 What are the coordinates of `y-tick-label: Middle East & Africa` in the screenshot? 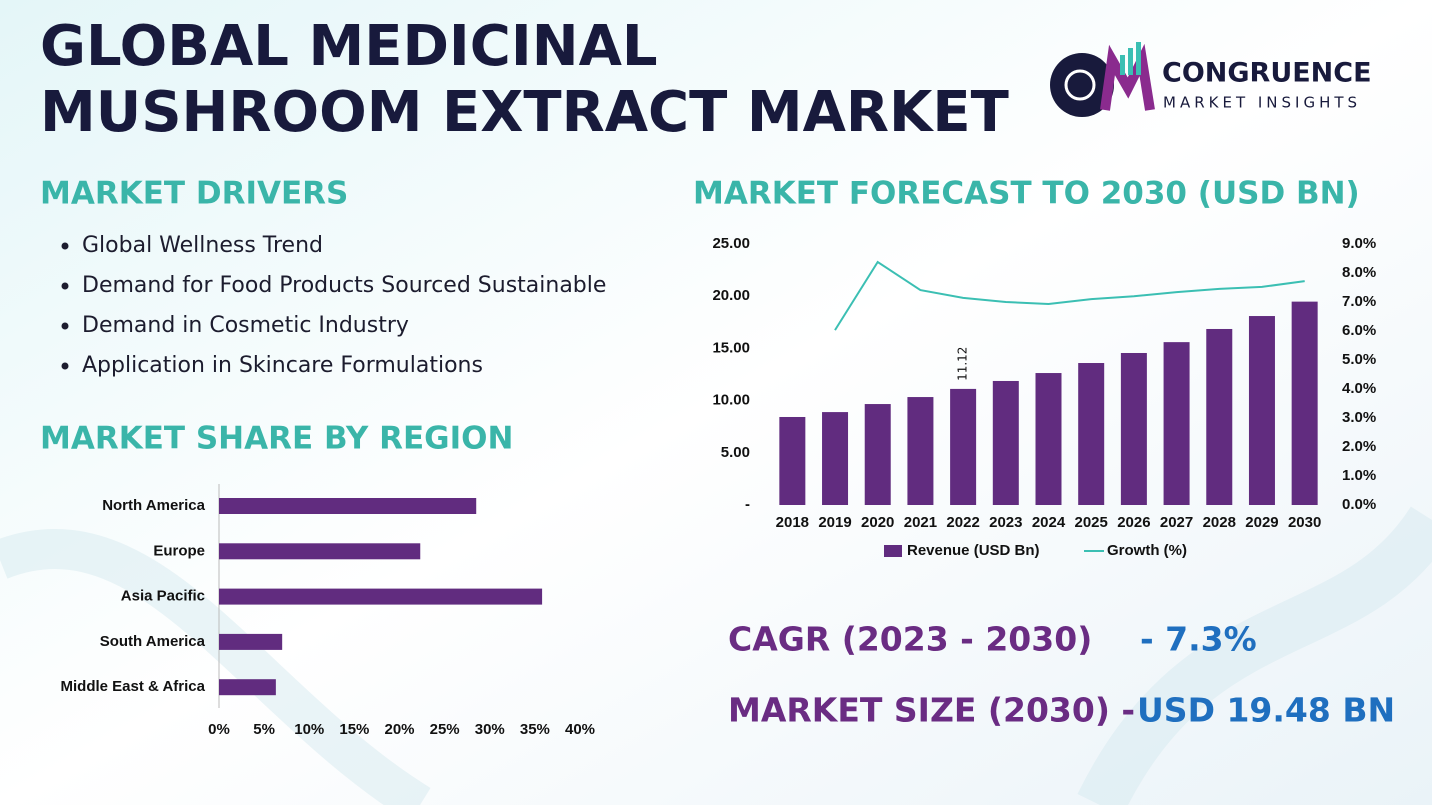 It's located at (133, 686).